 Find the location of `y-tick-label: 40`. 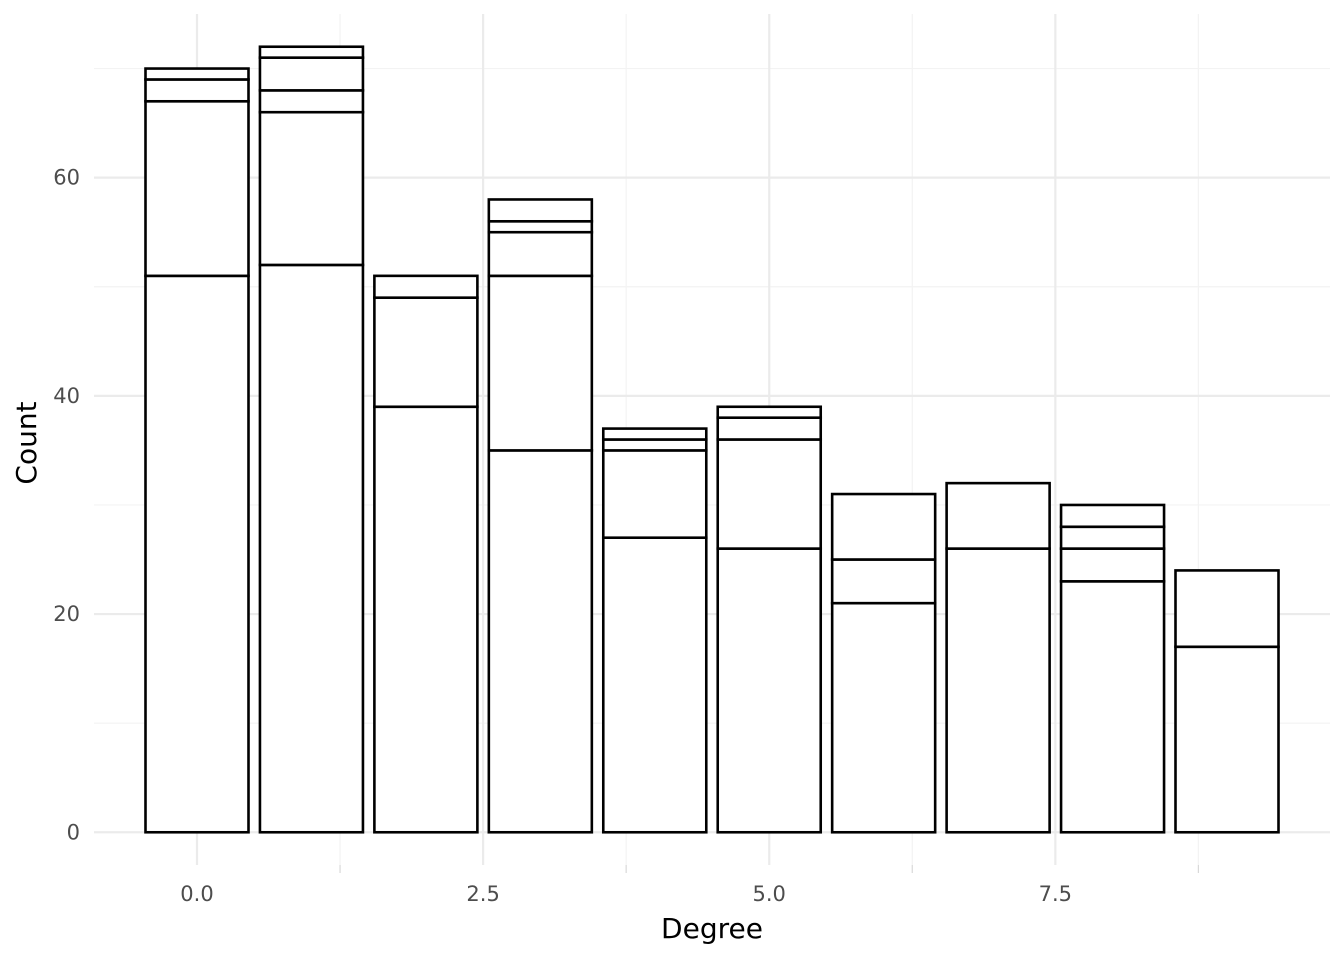

y-tick-label: 40 is located at coordinates (66, 396).